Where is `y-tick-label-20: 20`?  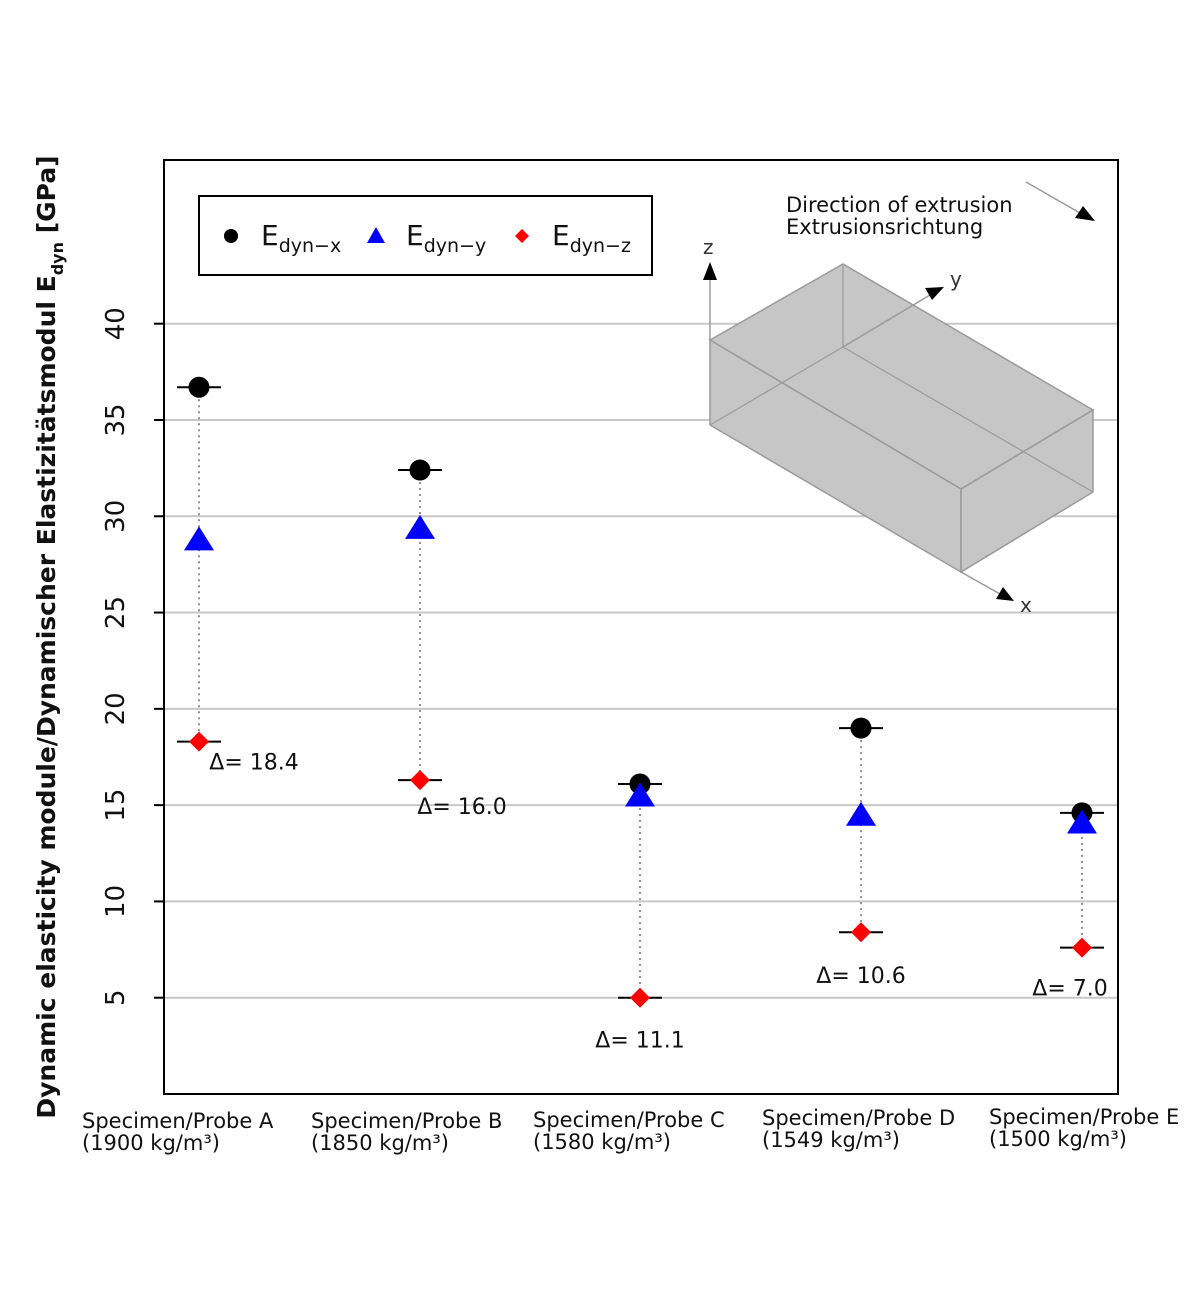
y-tick-label-20: 20 is located at coordinates (116, 708).